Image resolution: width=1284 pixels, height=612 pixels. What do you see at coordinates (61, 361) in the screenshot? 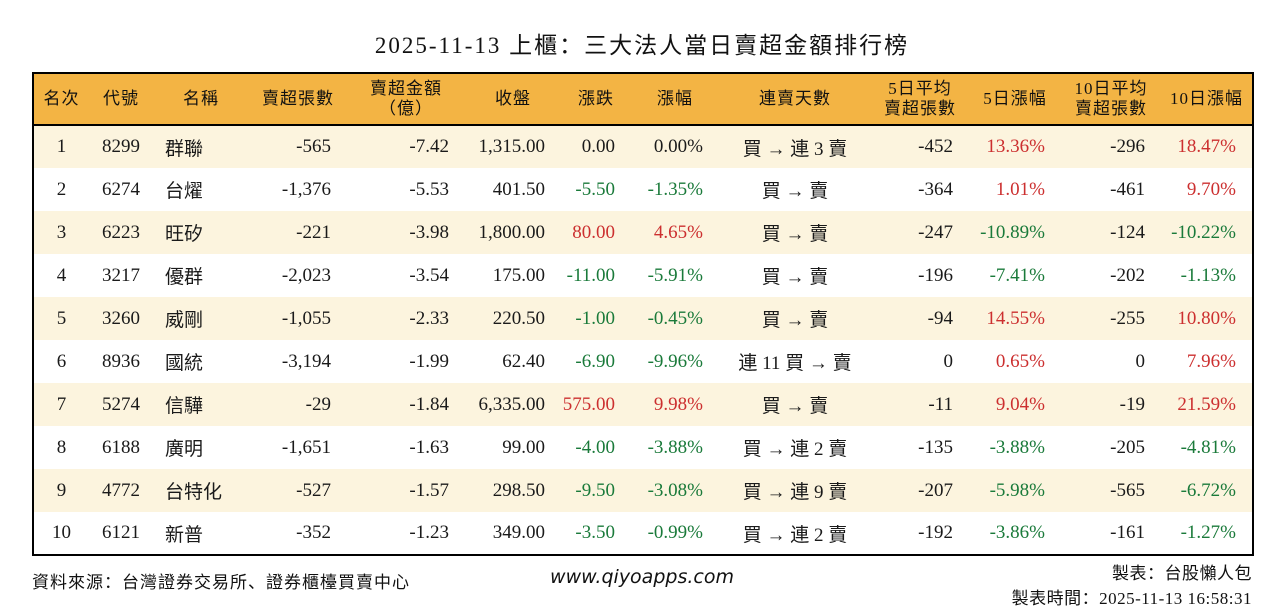
I see `cell-rank: 6` at bounding box center [61, 361].